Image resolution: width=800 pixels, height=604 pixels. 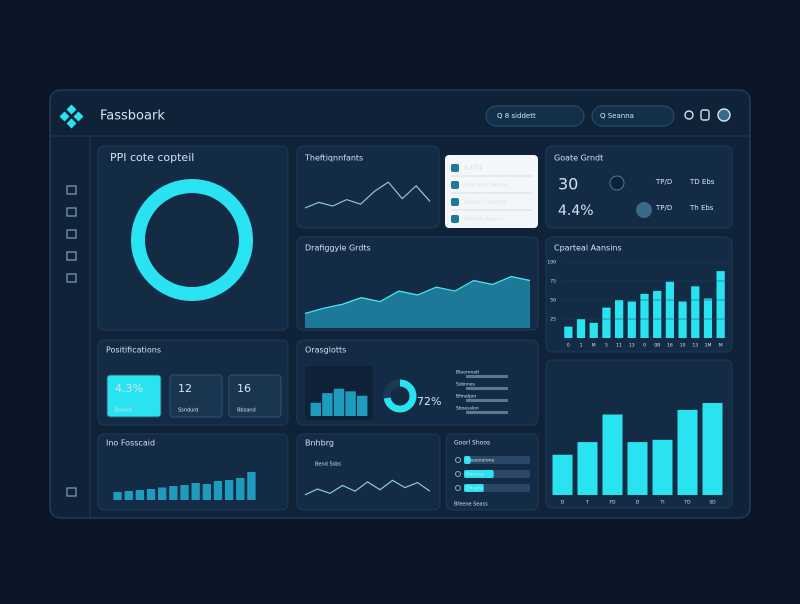 I want to click on row-label: Bfmalpor, so click(x=466, y=397).